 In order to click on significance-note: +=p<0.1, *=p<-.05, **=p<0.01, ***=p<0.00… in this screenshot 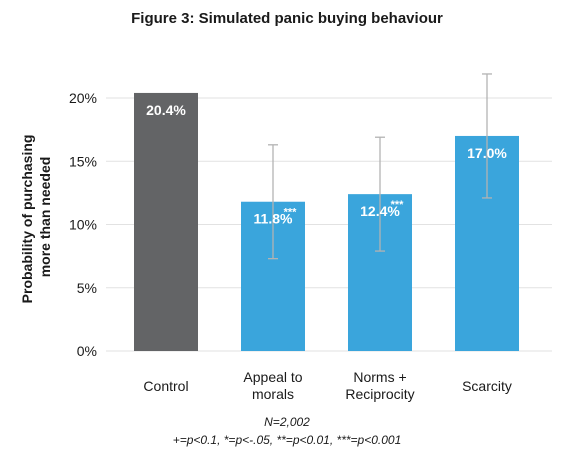, I will do `click(287, 440)`.